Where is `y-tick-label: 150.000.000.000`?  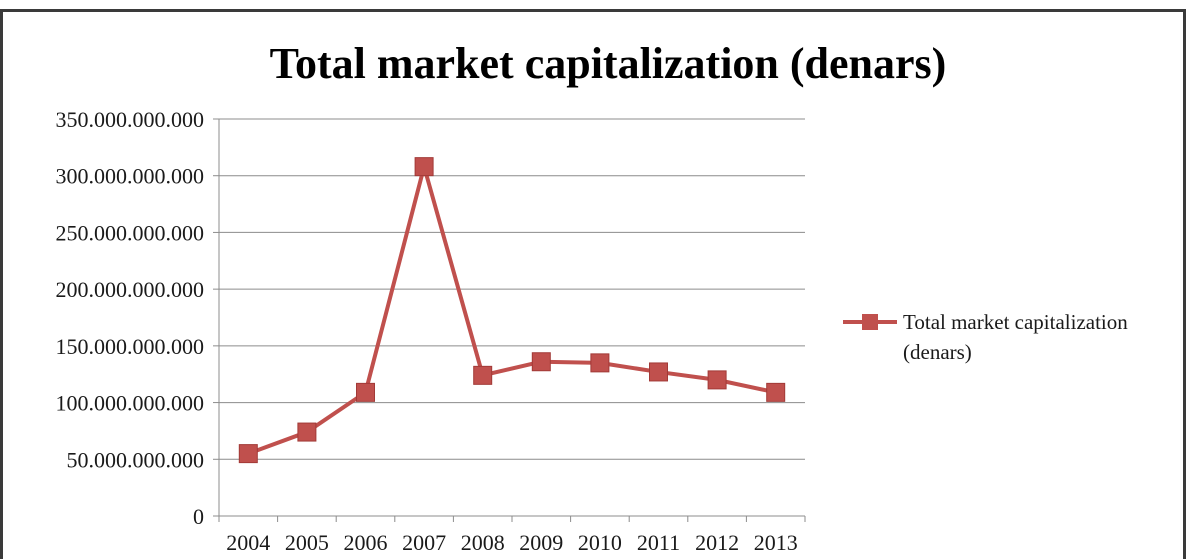
y-tick-label: 150.000.000.000 is located at coordinates (130, 346).